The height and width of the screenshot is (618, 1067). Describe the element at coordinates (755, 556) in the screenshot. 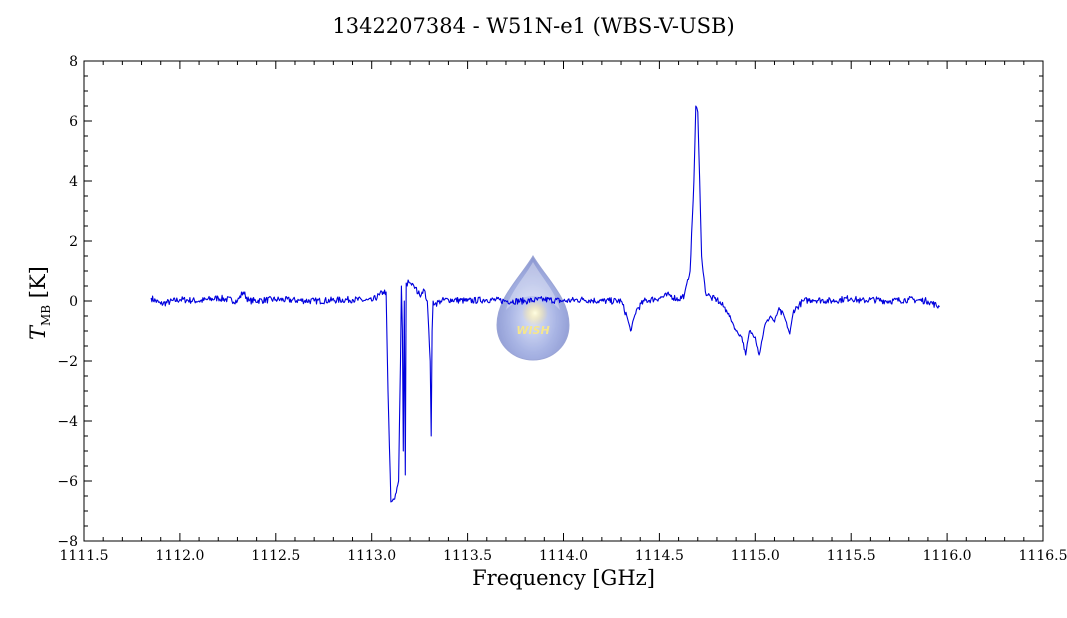

I see `x-tick-label: 1115.0` at that location.